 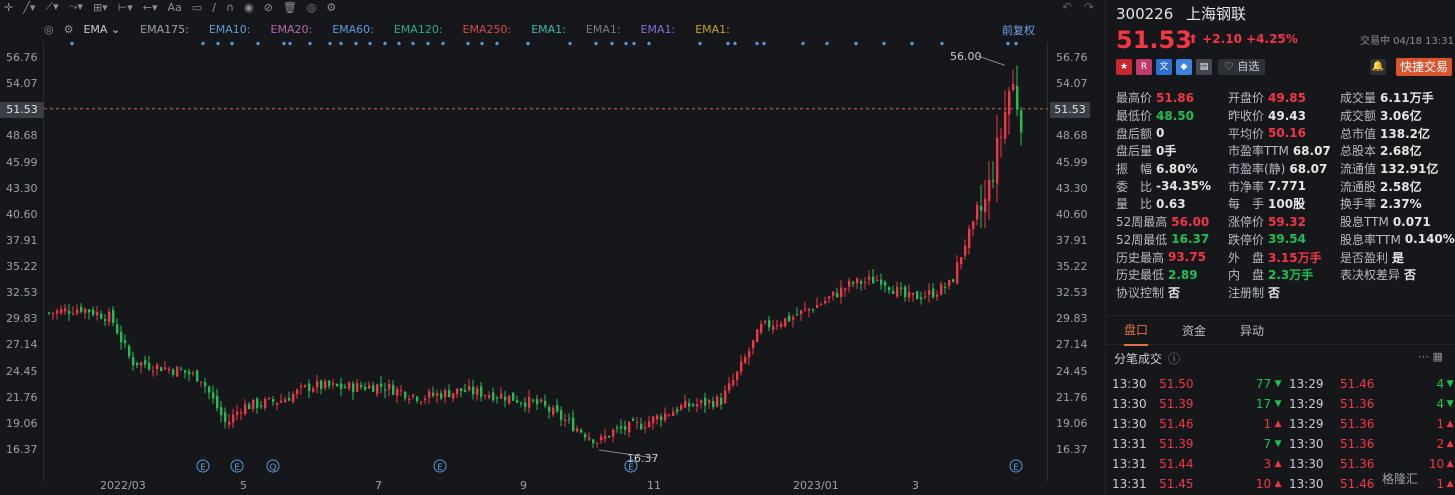 I want to click on ema-item: EMA20:, so click(x=291, y=29).